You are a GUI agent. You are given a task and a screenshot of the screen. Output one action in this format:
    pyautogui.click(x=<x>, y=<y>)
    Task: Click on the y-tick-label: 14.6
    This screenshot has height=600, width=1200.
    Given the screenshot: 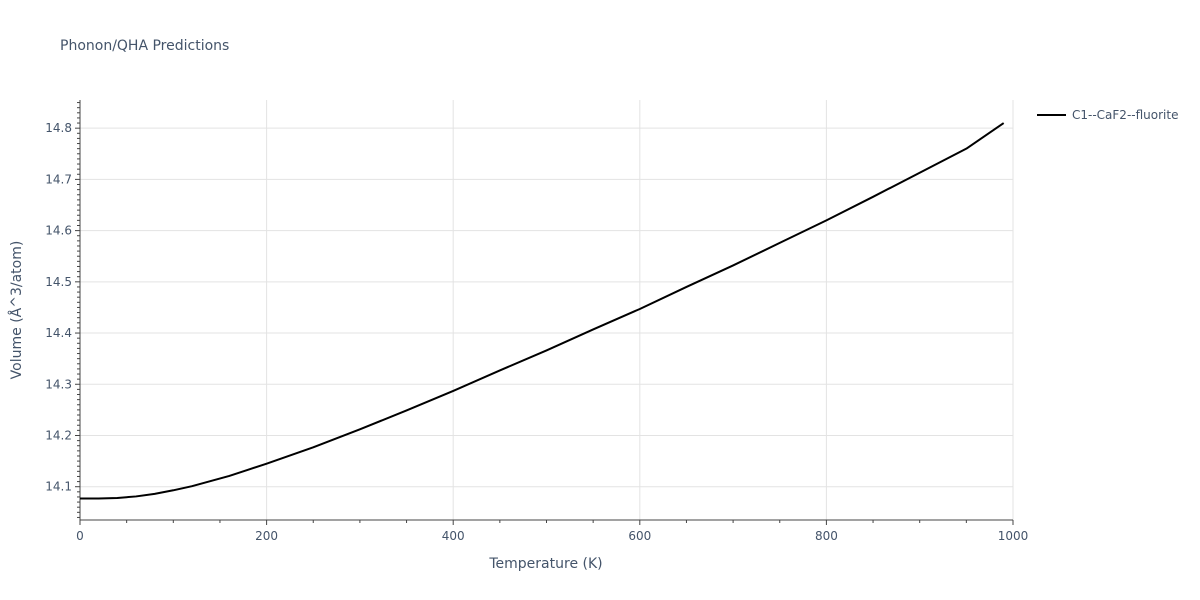 What is the action you would take?
    pyautogui.click(x=58, y=231)
    